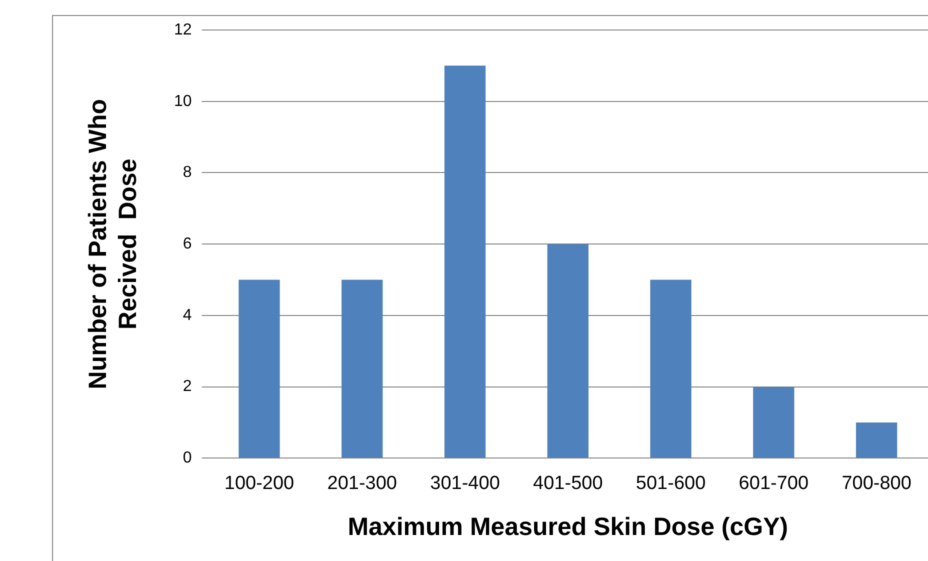 This screenshot has height=561, width=928. I want to click on x-tick-label: 501-600, so click(671, 483).